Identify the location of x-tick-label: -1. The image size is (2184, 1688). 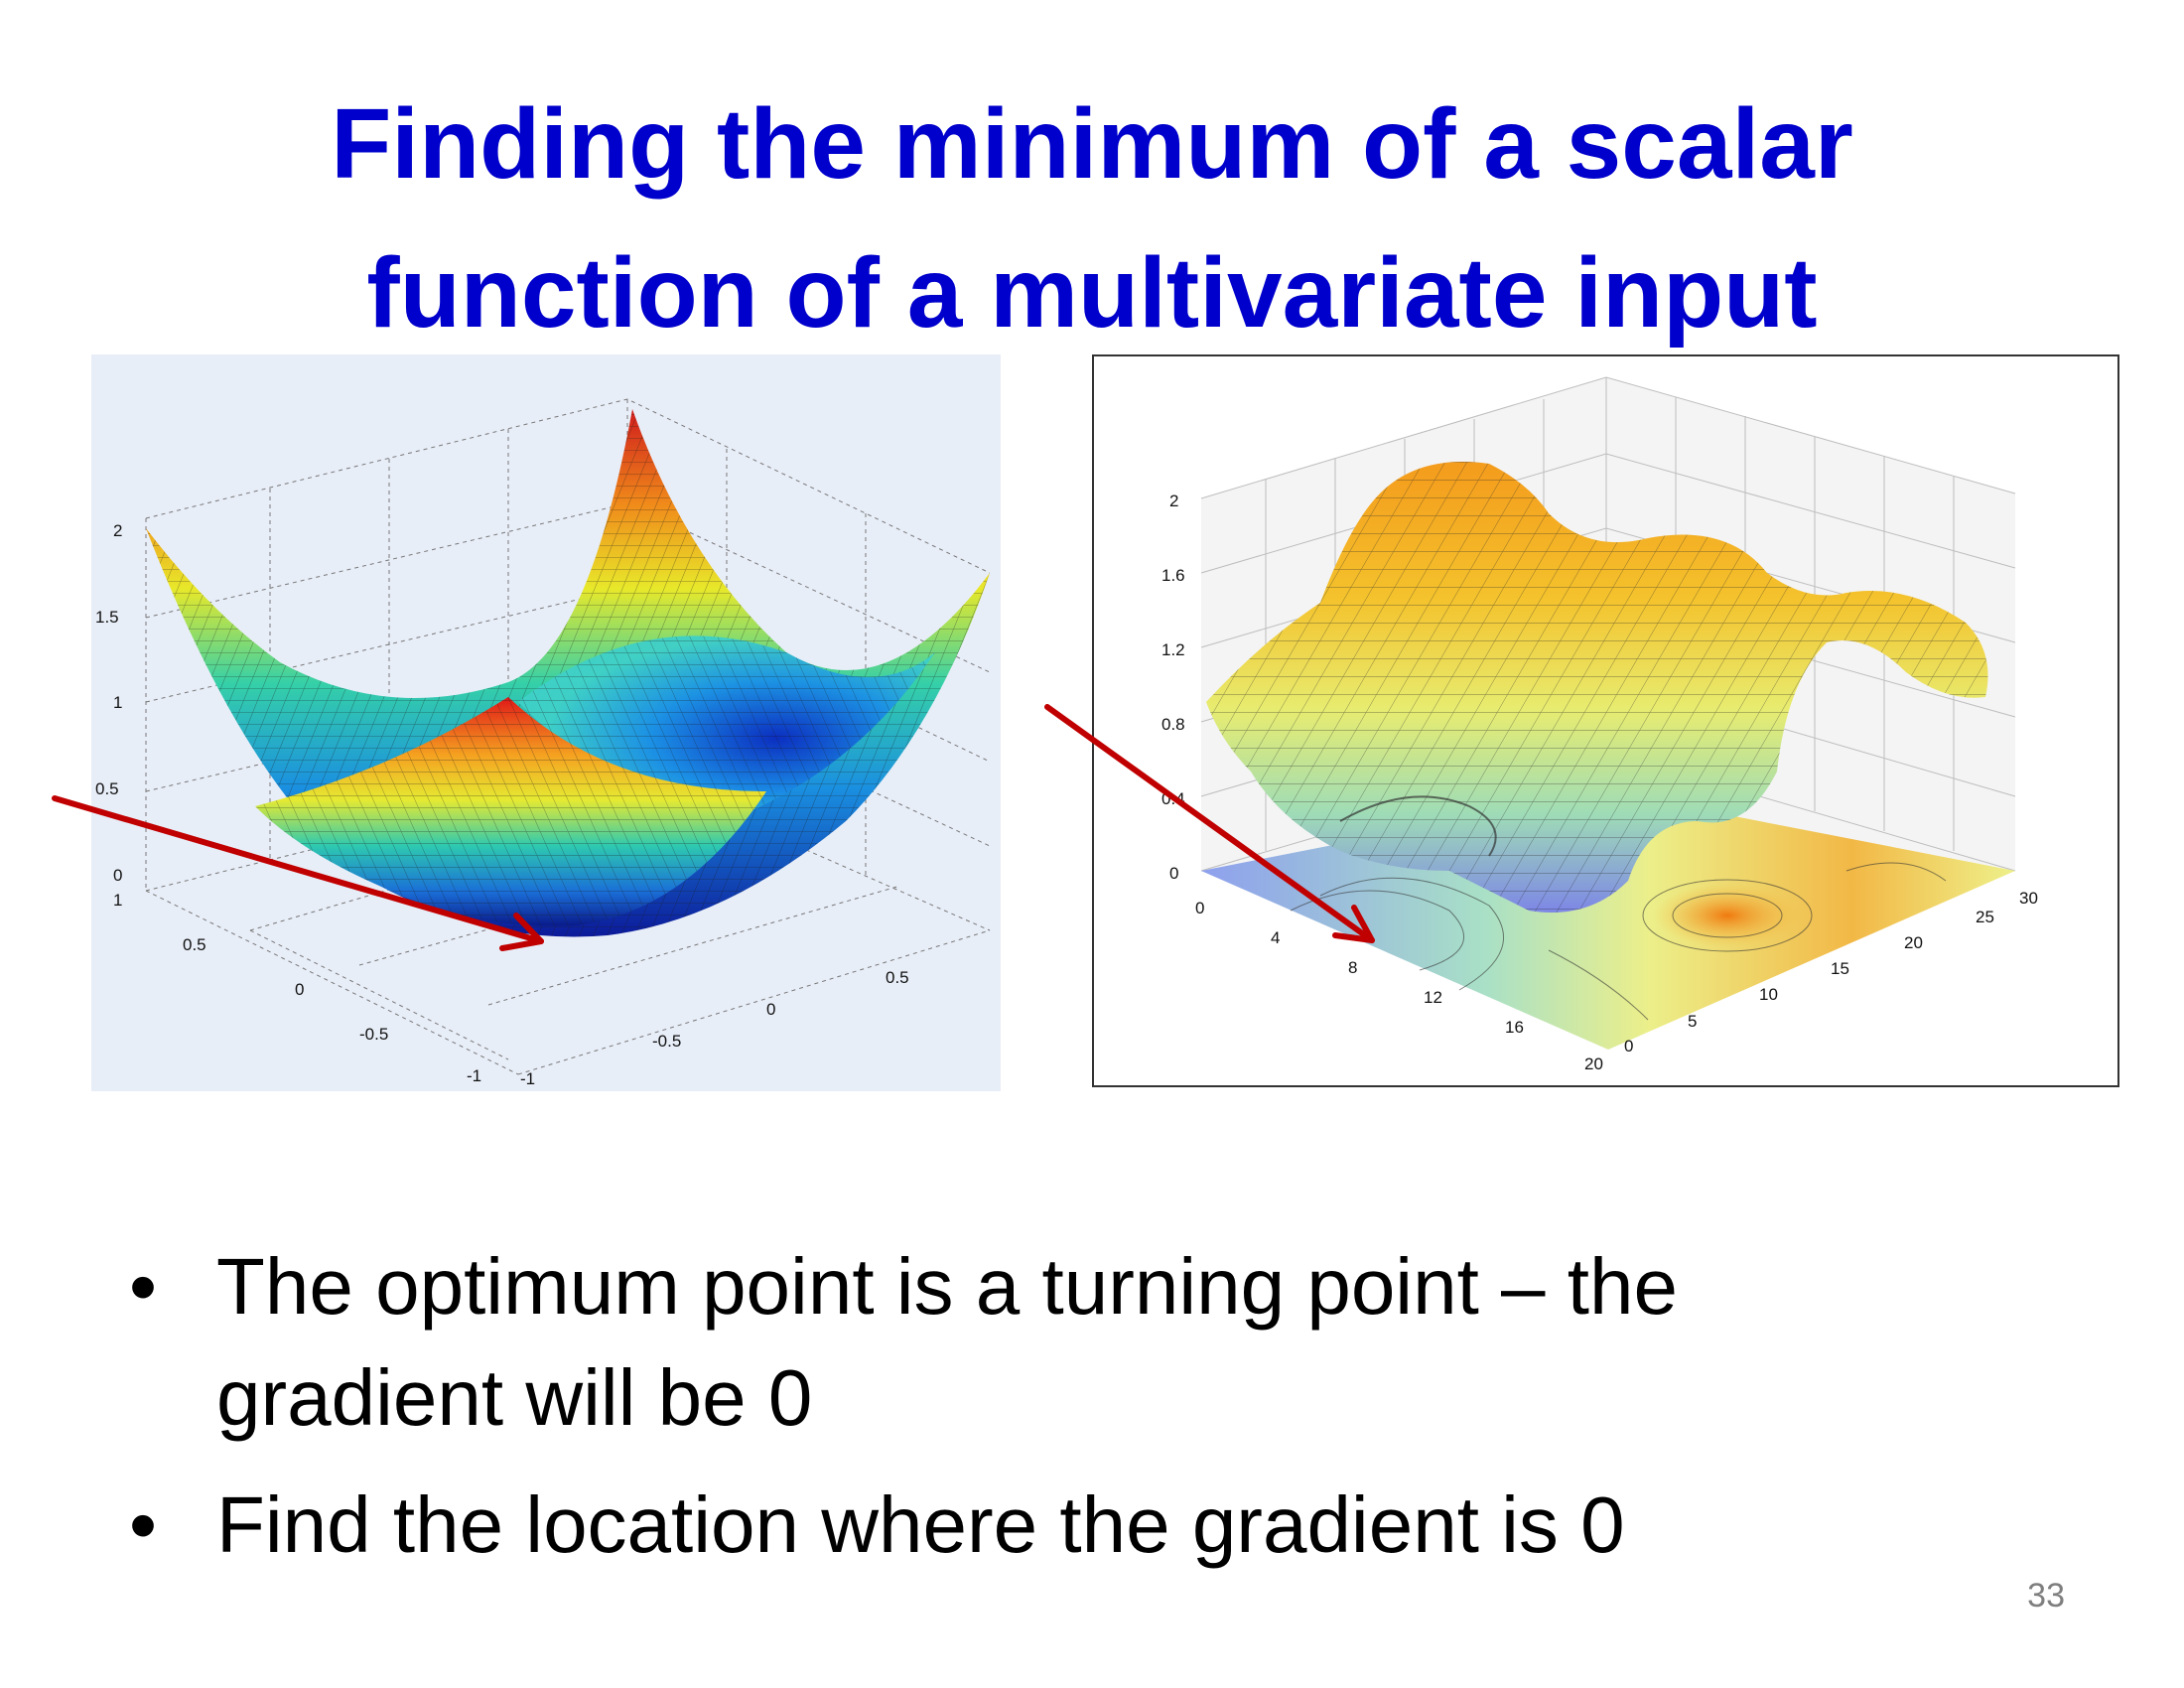
(527, 1078).